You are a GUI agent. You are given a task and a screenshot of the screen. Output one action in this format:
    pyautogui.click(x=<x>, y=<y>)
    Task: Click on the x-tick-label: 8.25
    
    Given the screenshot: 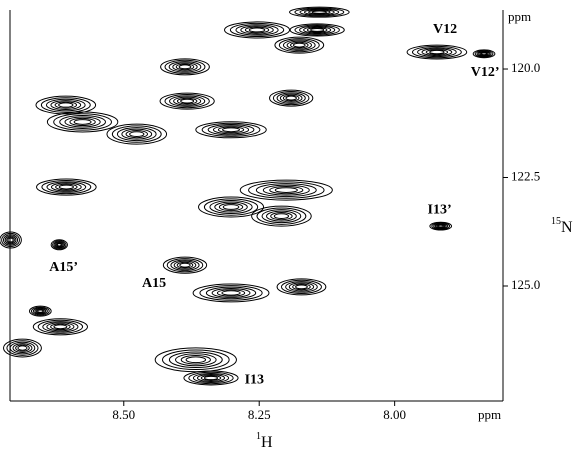 What is the action you would take?
    pyautogui.click(x=259, y=414)
    